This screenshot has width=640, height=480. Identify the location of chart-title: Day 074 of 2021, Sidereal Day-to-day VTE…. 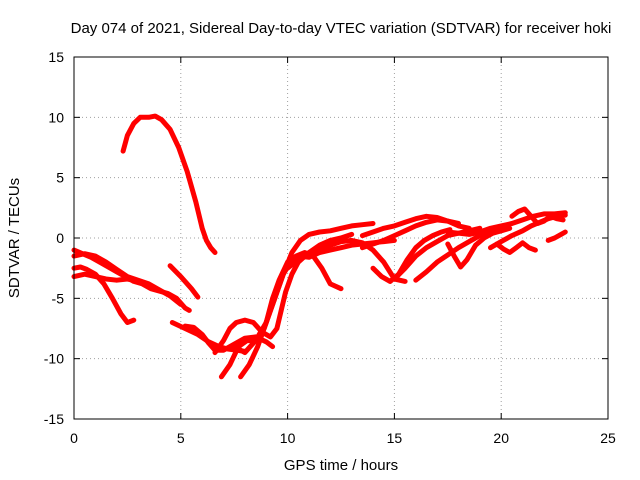
(341, 28).